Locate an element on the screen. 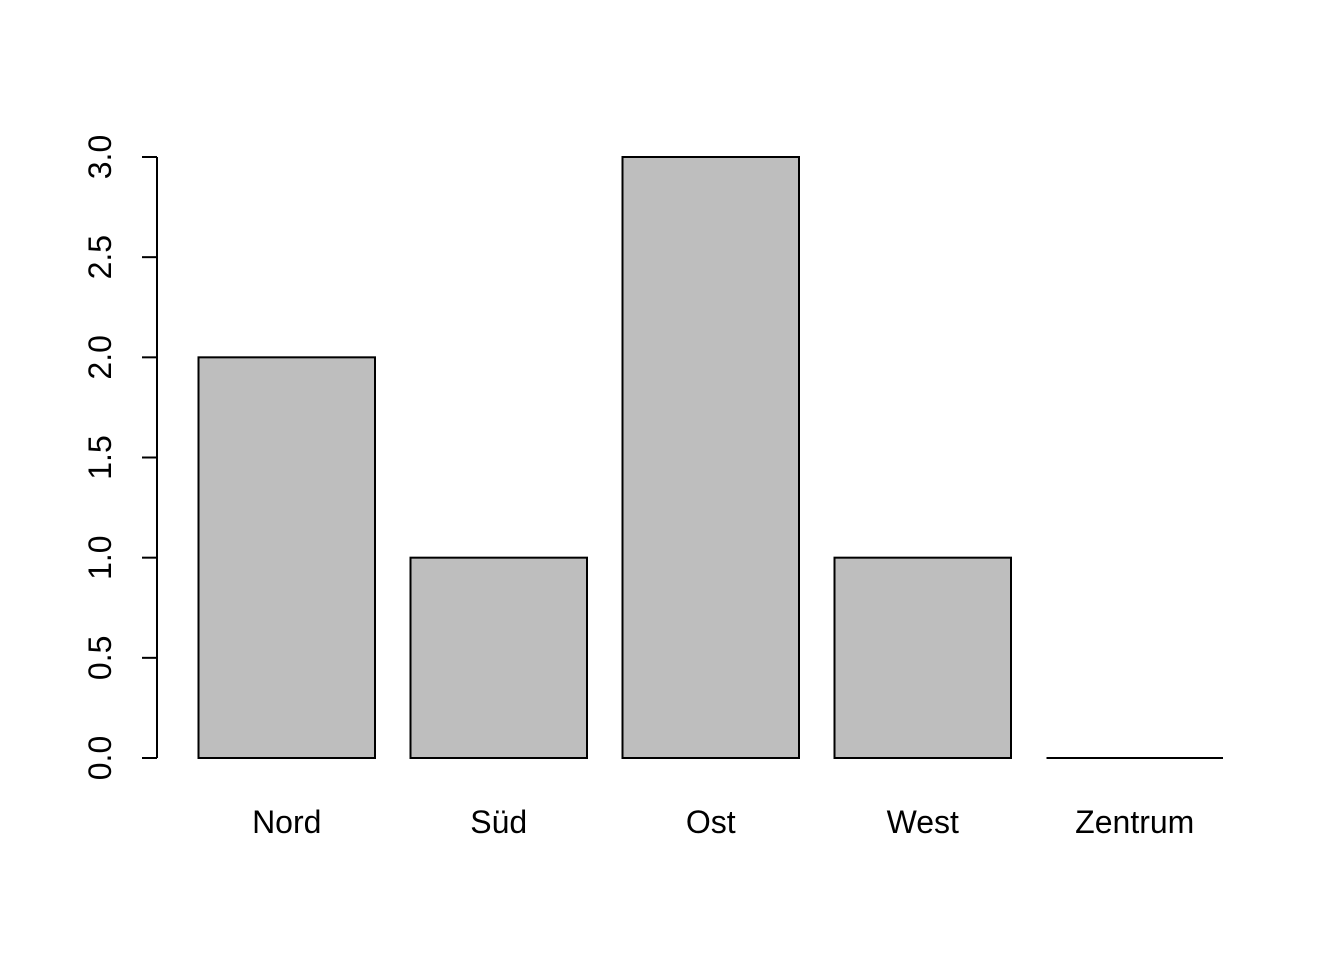 The width and height of the screenshot is (1344, 960). y-tick-label: 2.5 is located at coordinates (100, 257).